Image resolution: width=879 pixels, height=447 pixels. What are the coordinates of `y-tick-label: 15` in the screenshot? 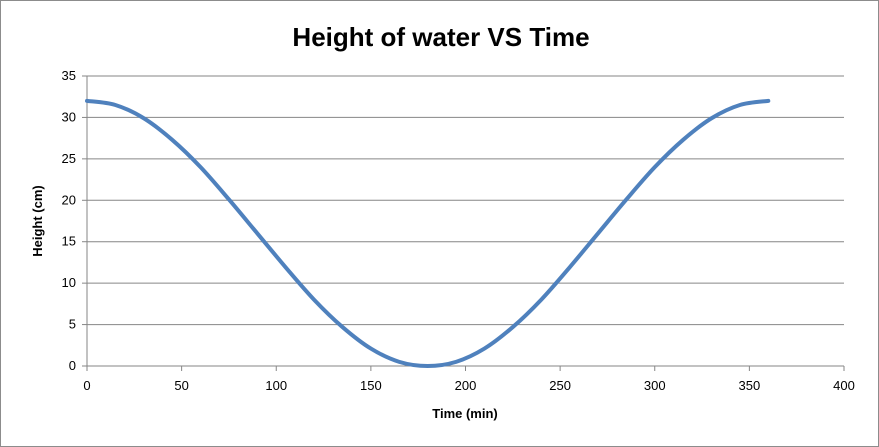 It's located at (69, 241).